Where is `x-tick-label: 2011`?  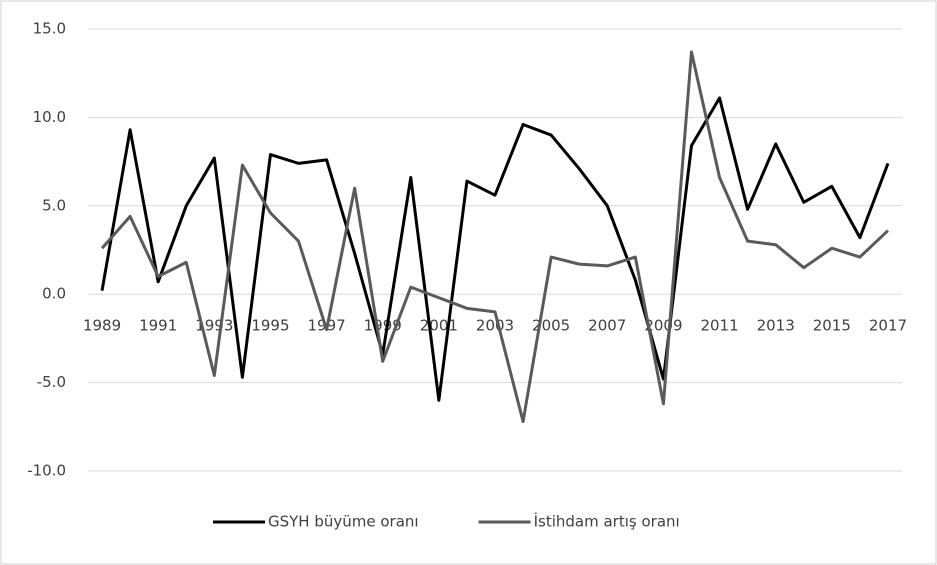 x-tick-label: 2011 is located at coordinates (719, 326).